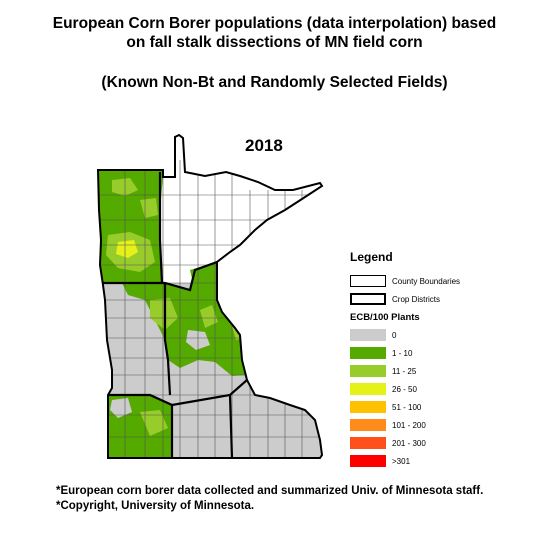 The image size is (549, 539). Describe the element at coordinates (155, 506) in the screenshot. I see `footnote-copyright: *Copyright, University of Minnesota.` at that location.